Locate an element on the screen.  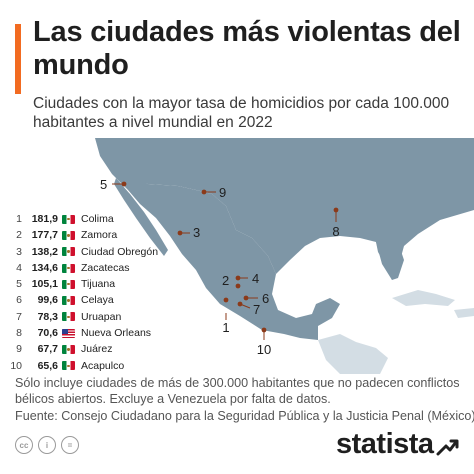
baja-california-shape is located at coordinates (141, 217).